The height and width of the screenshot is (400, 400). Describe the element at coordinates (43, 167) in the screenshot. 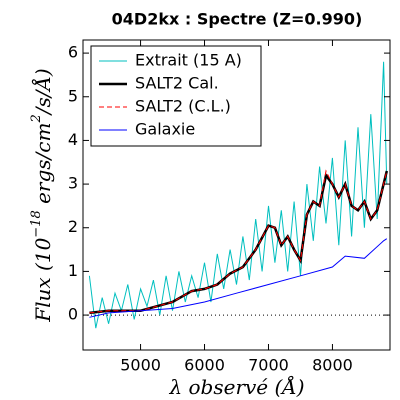

I see `y-label-part: ergs/cm` at that location.